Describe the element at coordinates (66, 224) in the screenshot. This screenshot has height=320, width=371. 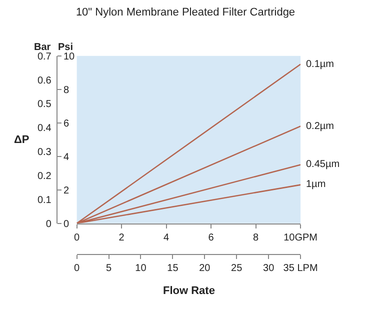
I see `y-tick-label: 0` at that location.